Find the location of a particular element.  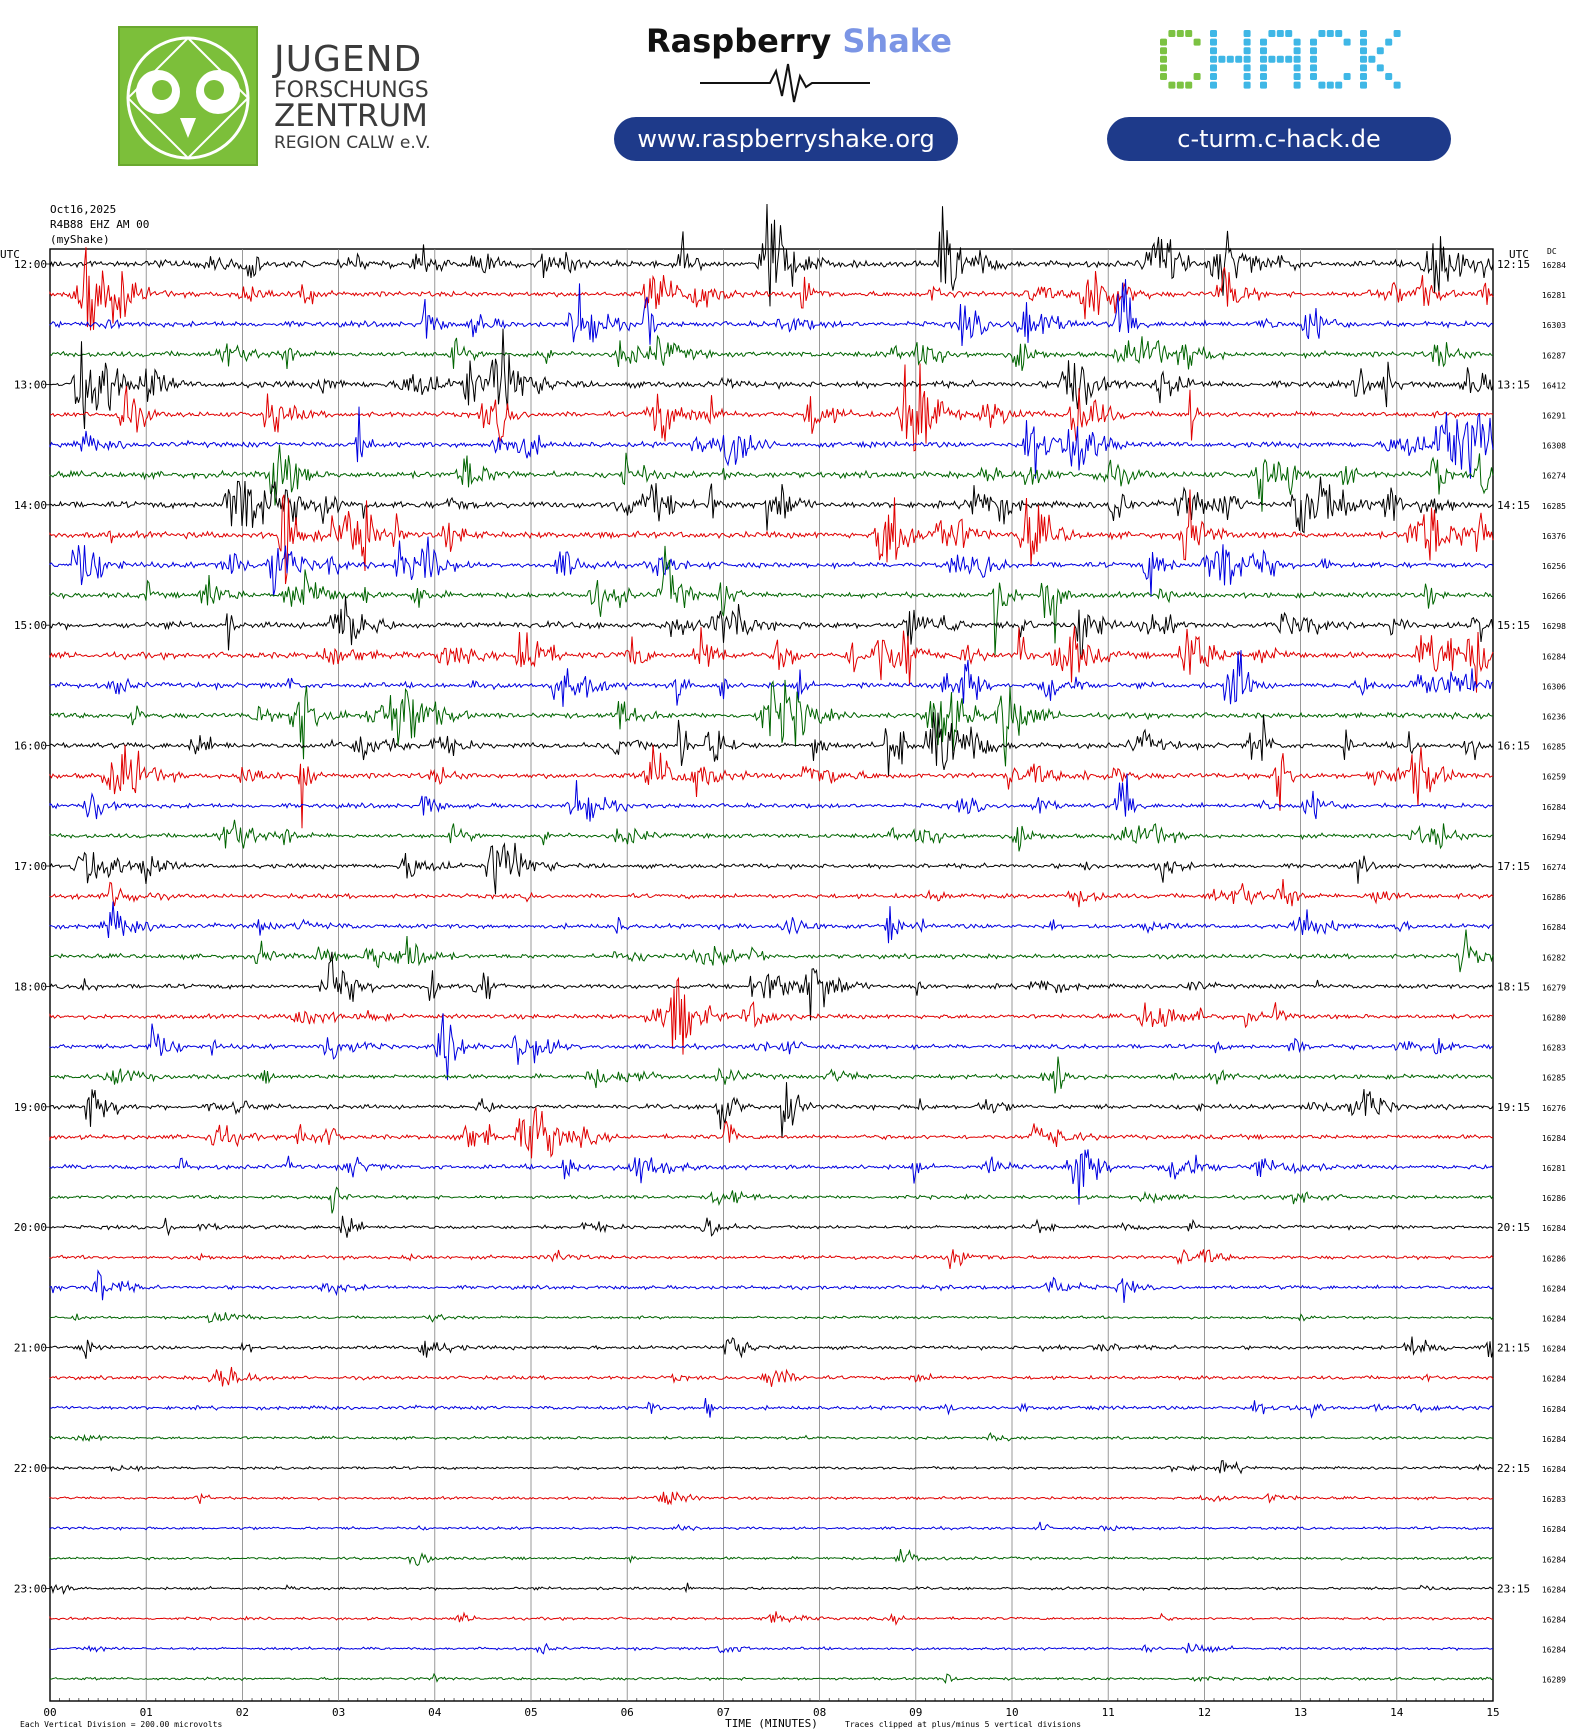

jfz-line4: REGION CALW e.V. is located at coordinates (352, 143).